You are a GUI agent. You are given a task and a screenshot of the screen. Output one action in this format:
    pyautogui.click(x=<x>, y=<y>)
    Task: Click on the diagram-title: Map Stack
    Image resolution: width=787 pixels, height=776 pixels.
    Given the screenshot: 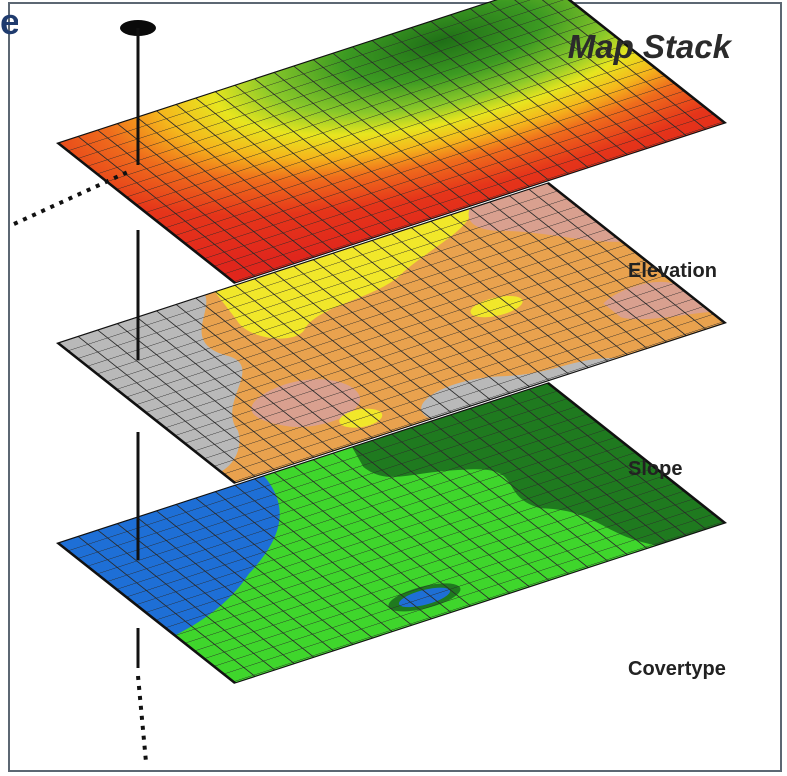 What is the action you would take?
    pyautogui.click(x=649, y=46)
    